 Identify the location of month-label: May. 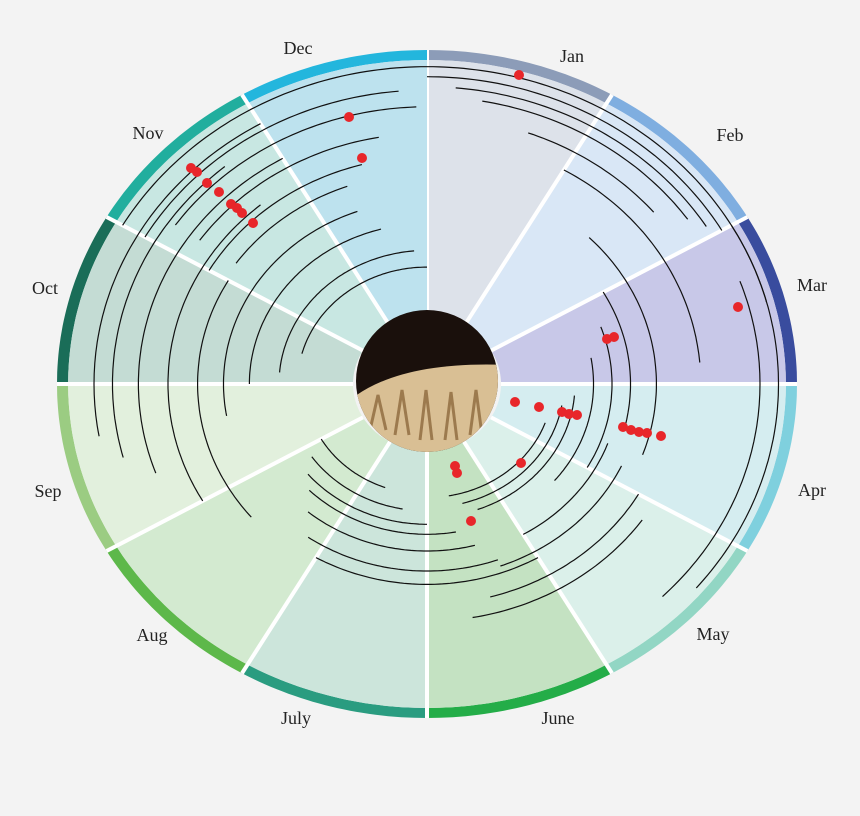
(713, 634).